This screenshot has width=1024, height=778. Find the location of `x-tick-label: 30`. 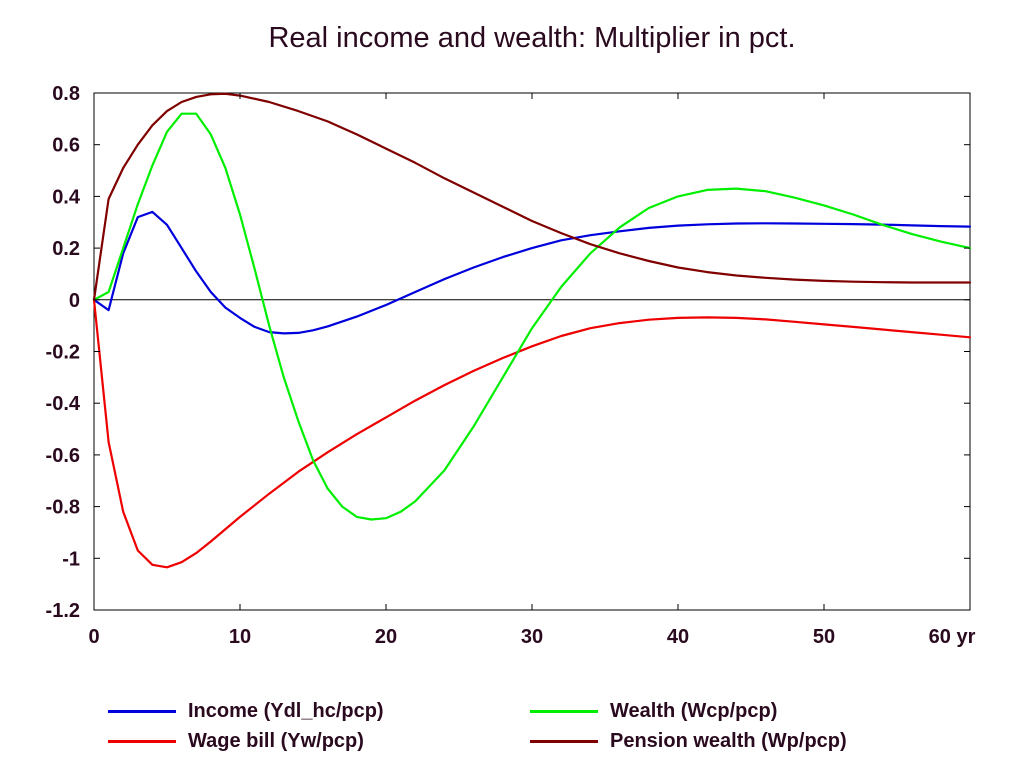

x-tick-label: 30 is located at coordinates (532, 637).